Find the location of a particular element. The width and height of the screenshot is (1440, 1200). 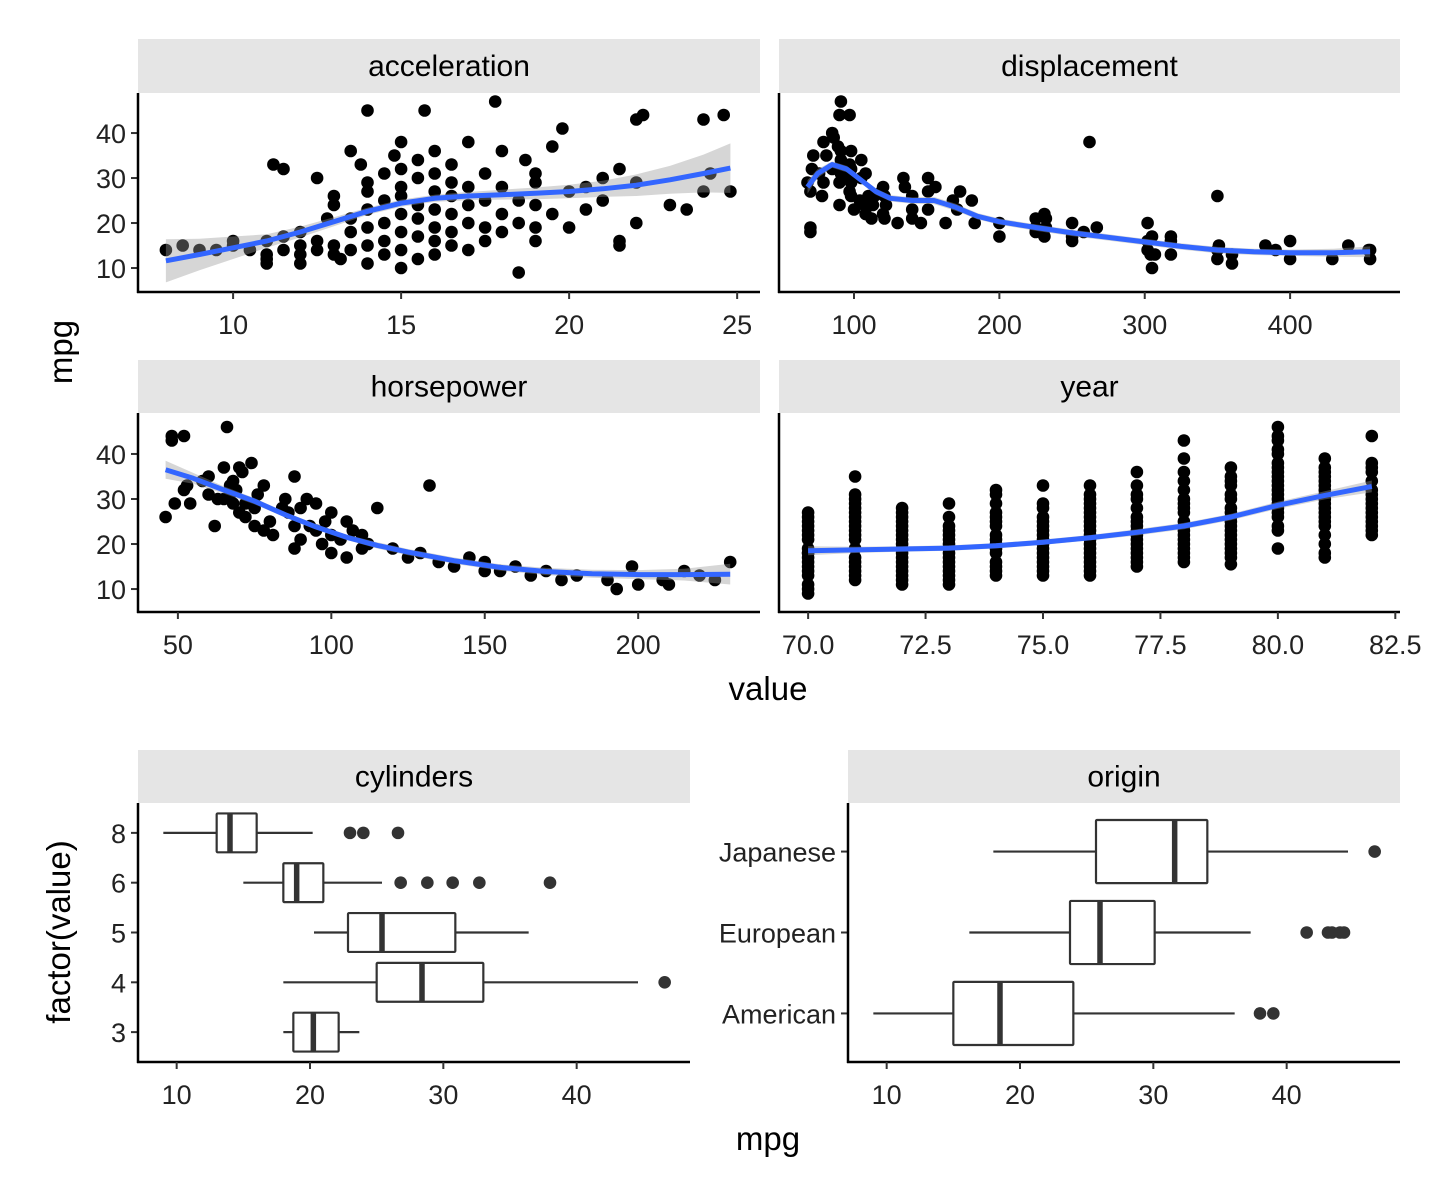

y-tick-label: 40 is located at coordinates (111, 134).